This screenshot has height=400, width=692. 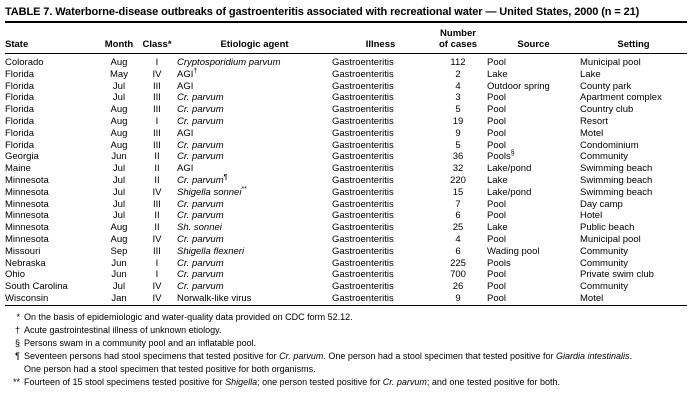 I want to click on cell-etiologic-agent: AGI†, so click(x=187, y=73).